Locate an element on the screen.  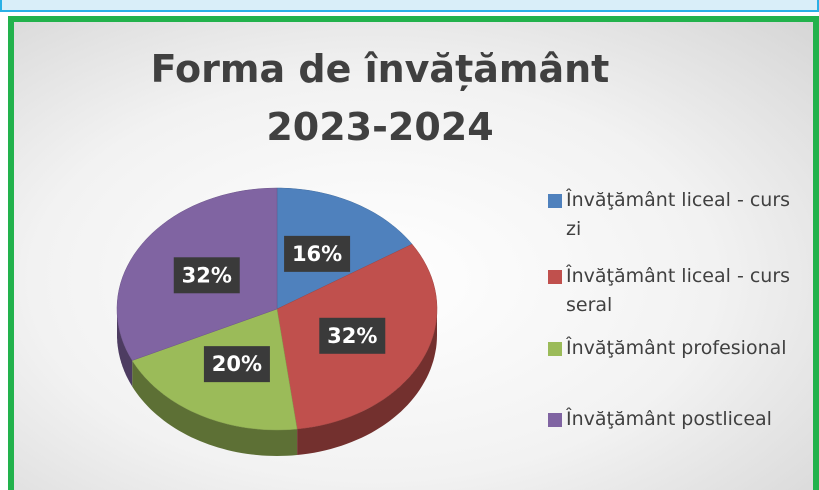
legend-item: Învăţământ liceal - curs seral is located at coordinates (678, 291).